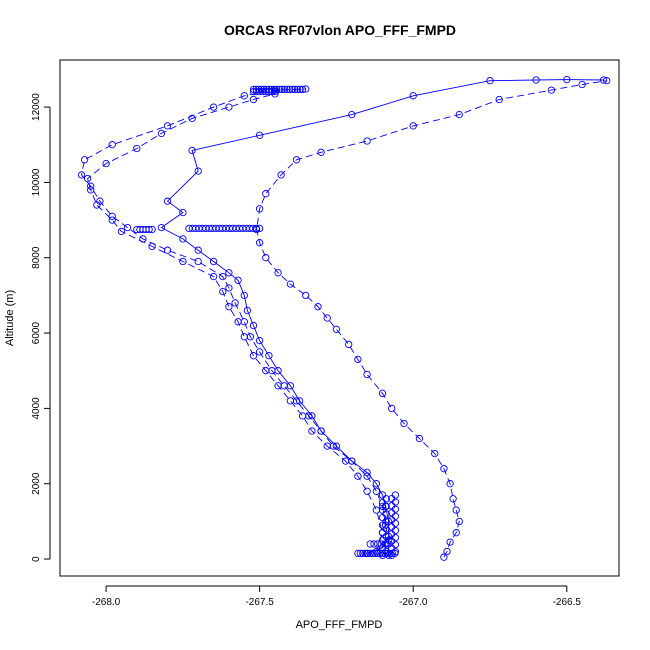  Describe the element at coordinates (36, 559) in the screenshot. I see `y-tick-label: 0` at that location.